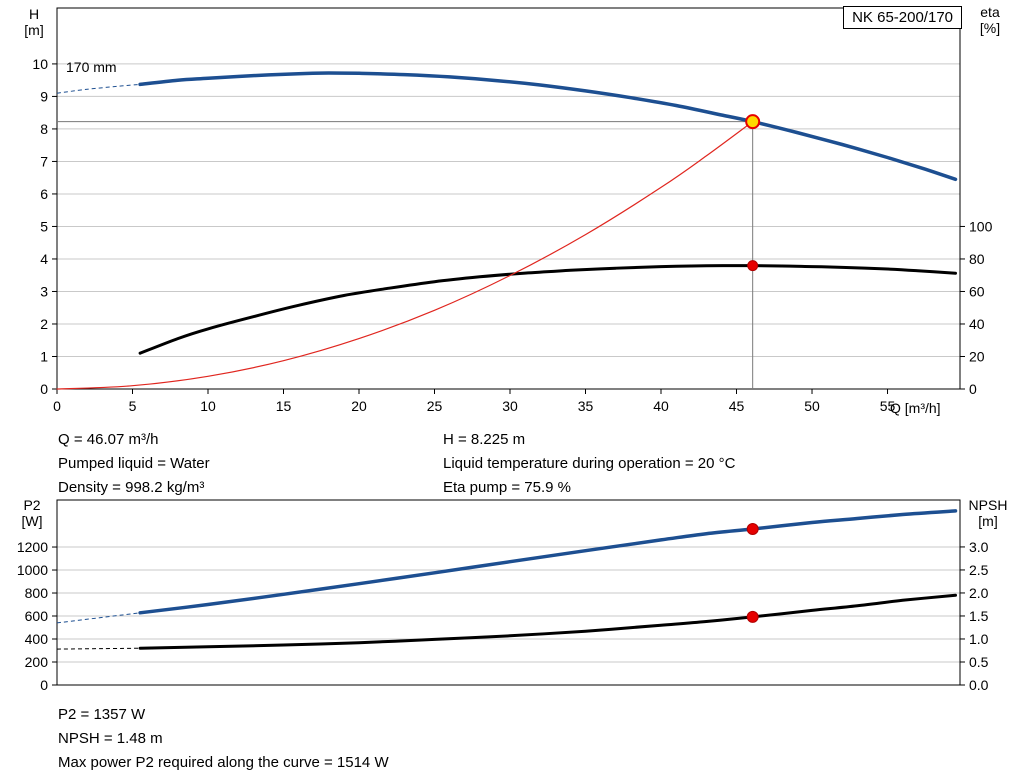 The height and width of the screenshot is (781, 1024). What do you see at coordinates (990, 12) in the screenshot?
I see `eta-axis-title-line1: eta` at bounding box center [990, 12].